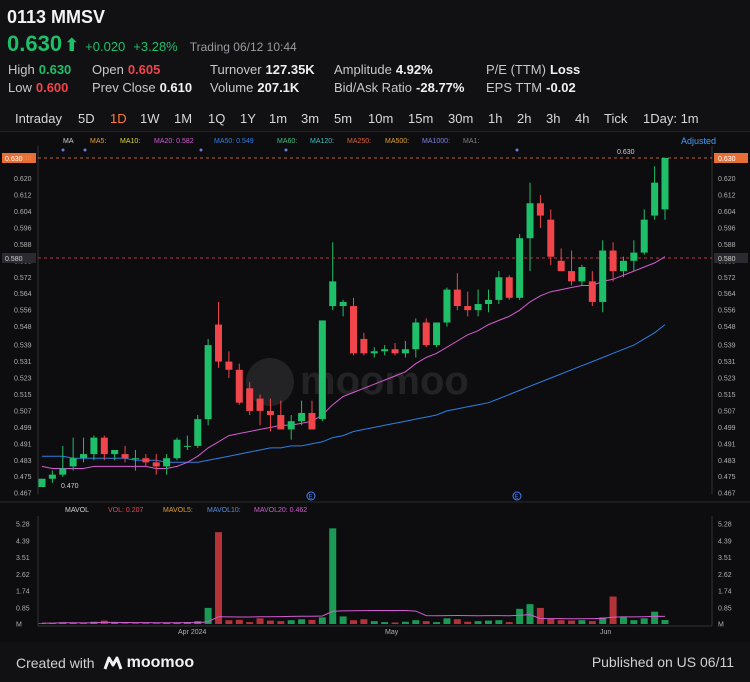 The width and height of the screenshot is (750, 682). Describe the element at coordinates (77, 510) in the screenshot. I see `mavol-legend-label: MAVOL` at that location.